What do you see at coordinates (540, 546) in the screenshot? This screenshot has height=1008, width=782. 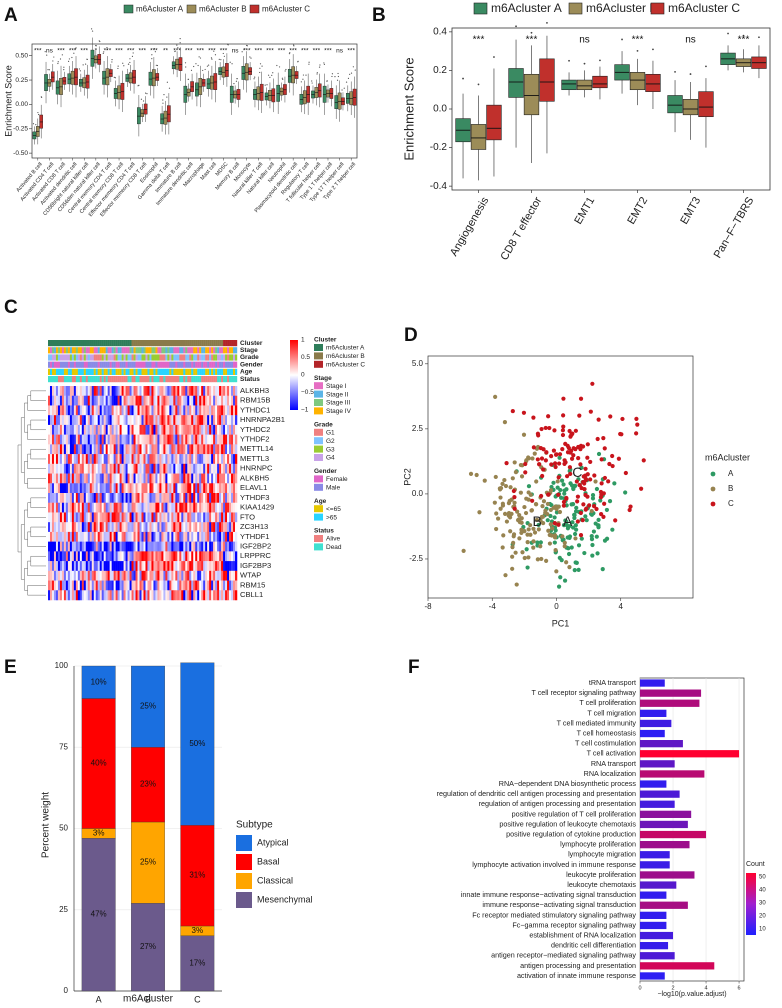 I see `point-cluster-b` at bounding box center [540, 546].